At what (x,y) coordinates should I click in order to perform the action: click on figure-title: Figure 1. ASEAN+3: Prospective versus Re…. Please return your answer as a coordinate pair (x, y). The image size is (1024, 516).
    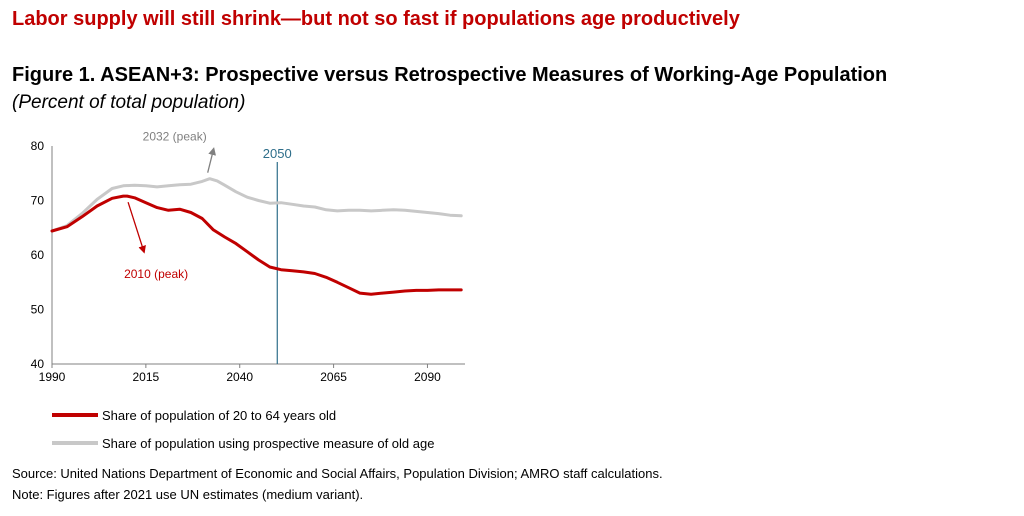
    Looking at the image, I should click on (450, 75).